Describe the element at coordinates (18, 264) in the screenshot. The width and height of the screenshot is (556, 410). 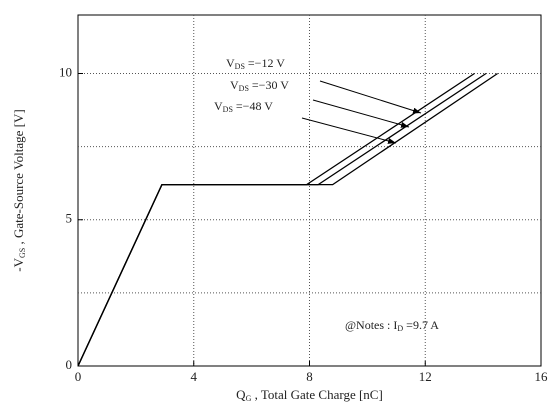
I see `y-axis-label-main: -V` at that location.